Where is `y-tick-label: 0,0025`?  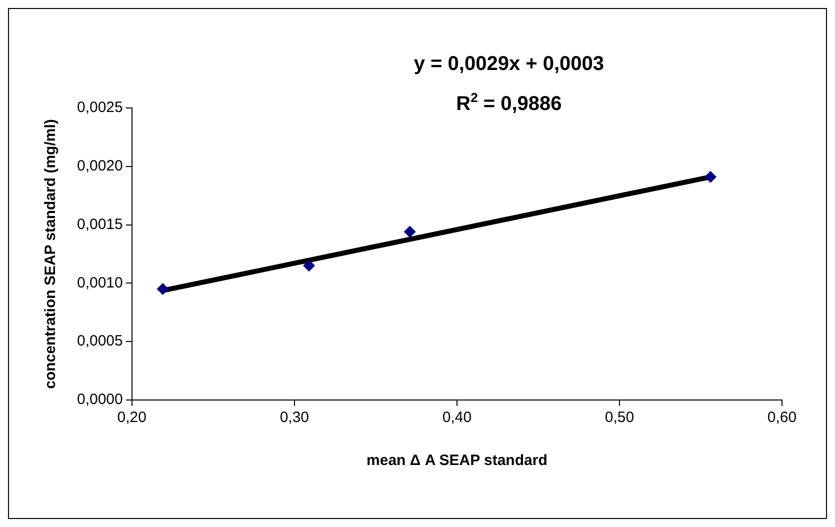
y-tick-label: 0,0025 is located at coordinates (99, 107).